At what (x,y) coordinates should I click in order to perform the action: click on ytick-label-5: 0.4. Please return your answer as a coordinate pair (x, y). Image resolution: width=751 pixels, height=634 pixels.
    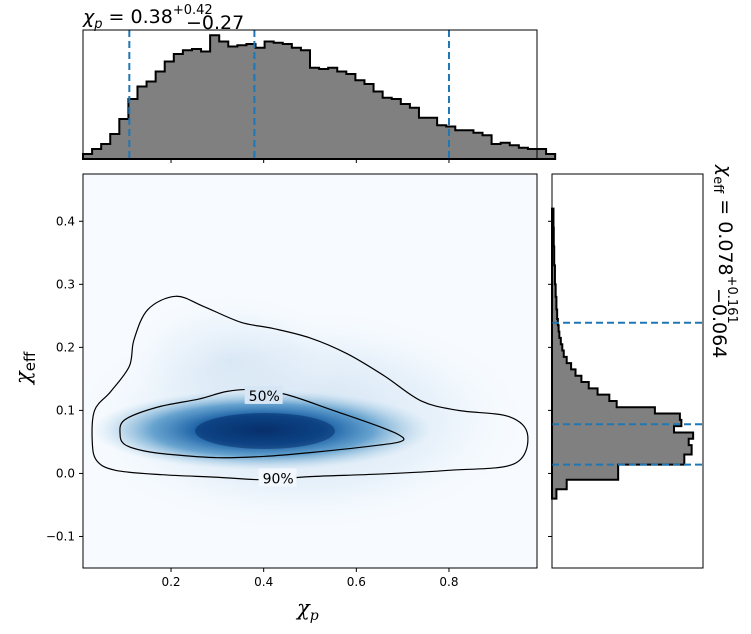
    Looking at the image, I should click on (65, 221).